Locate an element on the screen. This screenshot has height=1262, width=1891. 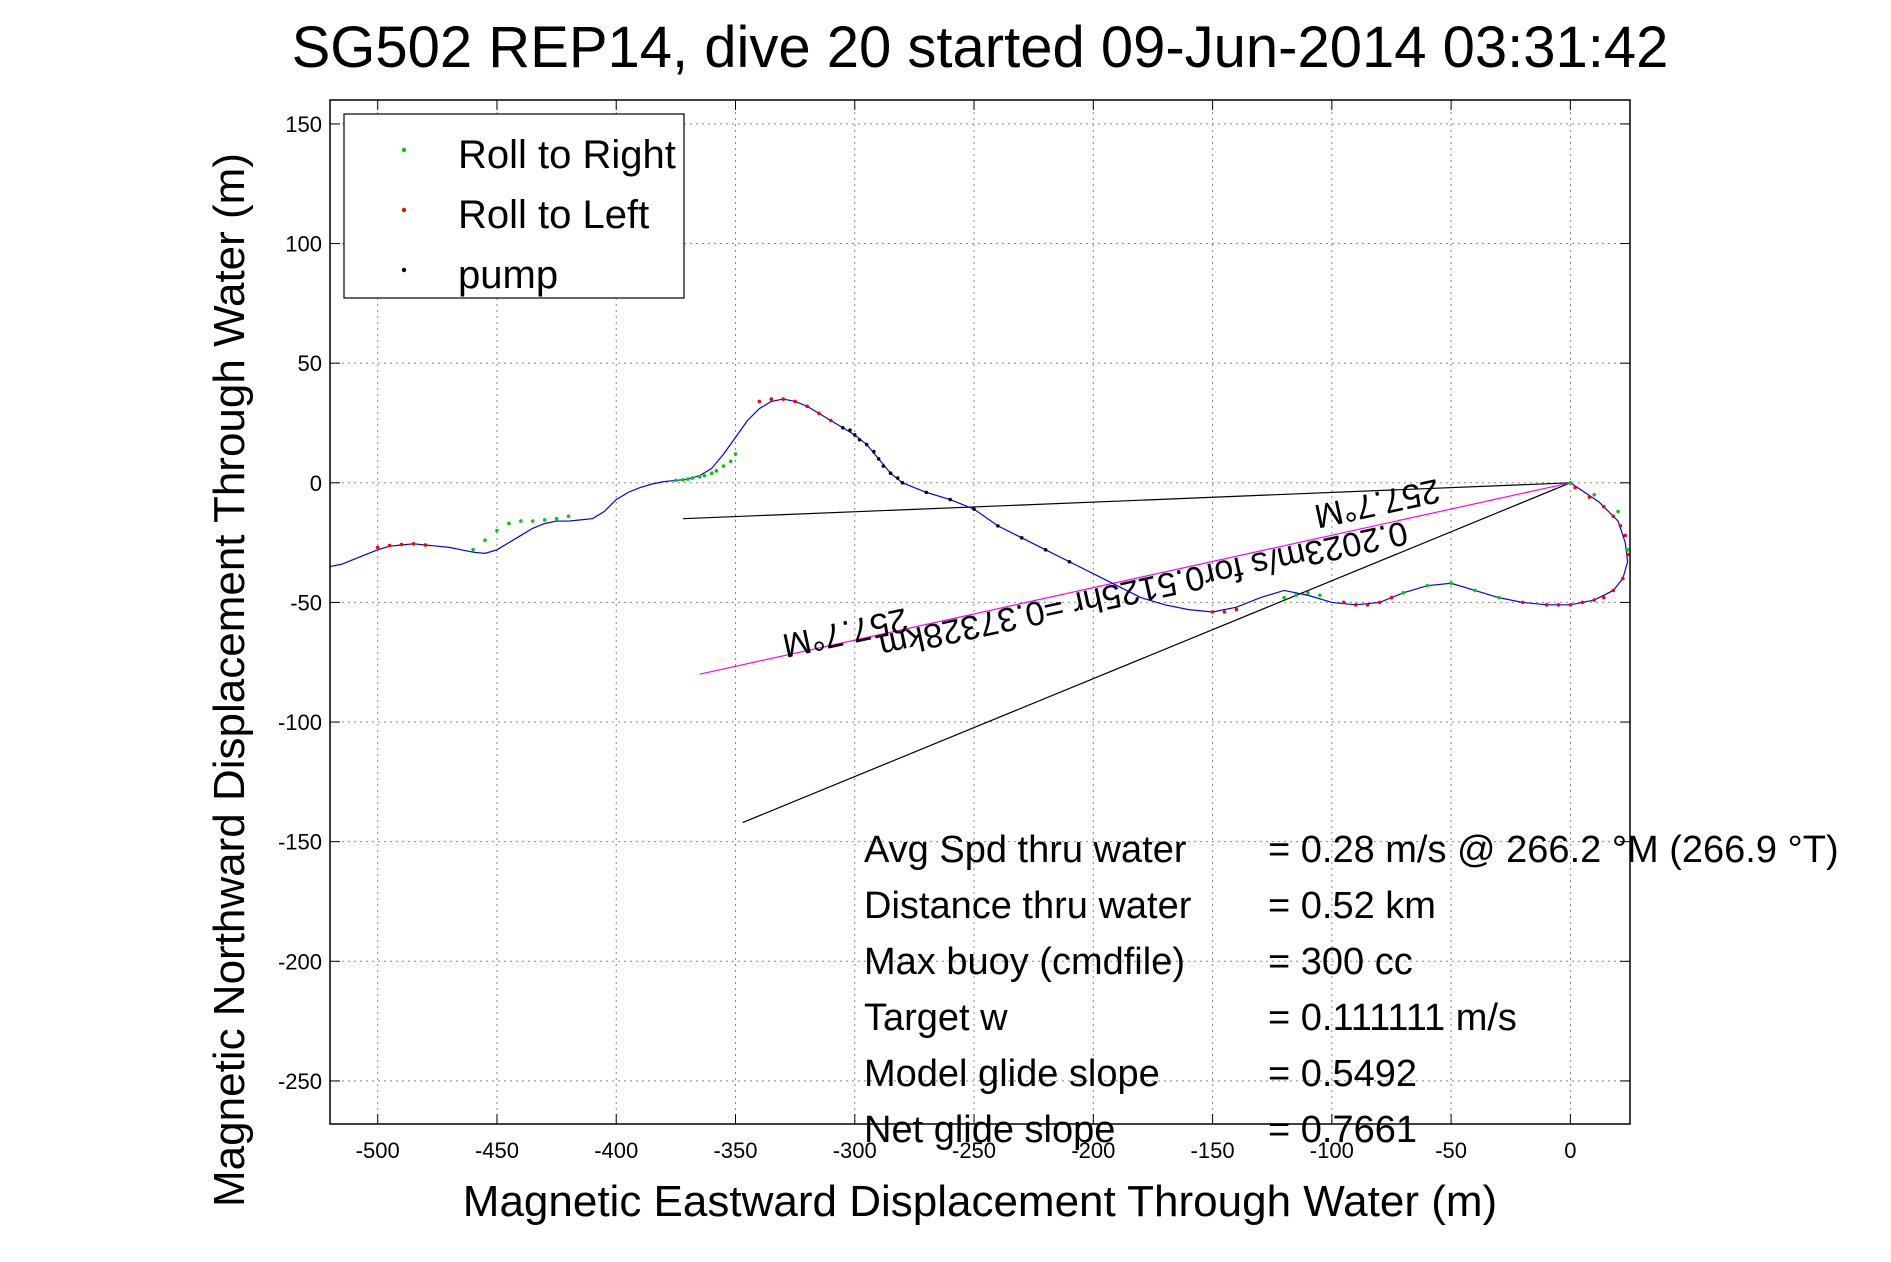
x-tick-label: 0 is located at coordinates (1570, 1150).